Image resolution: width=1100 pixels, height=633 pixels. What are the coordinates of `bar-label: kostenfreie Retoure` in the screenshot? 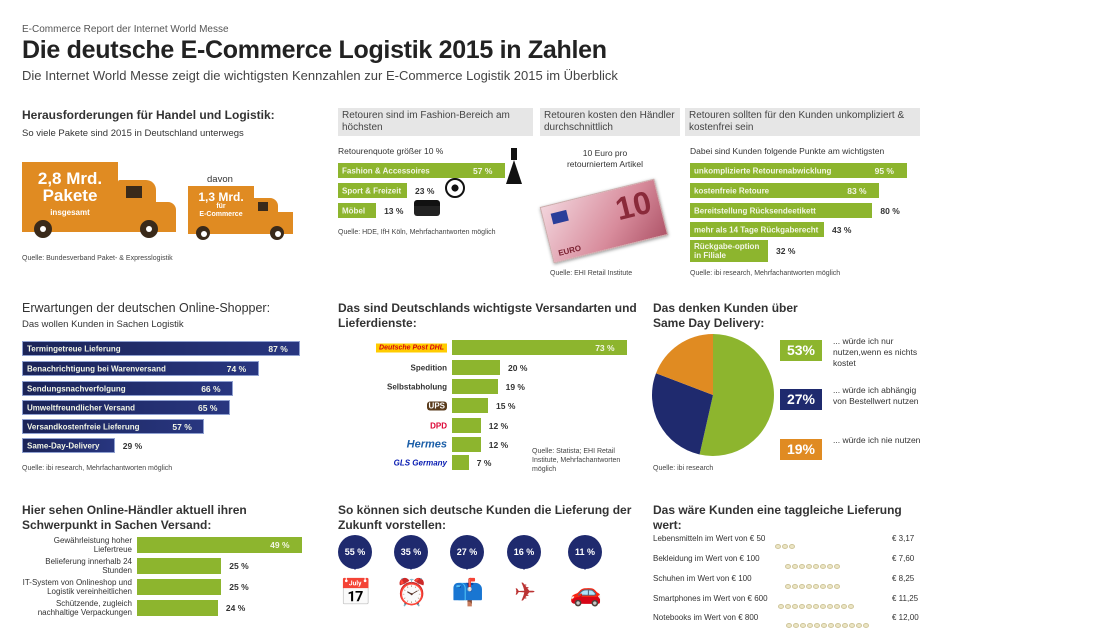 It's located at (732, 190).